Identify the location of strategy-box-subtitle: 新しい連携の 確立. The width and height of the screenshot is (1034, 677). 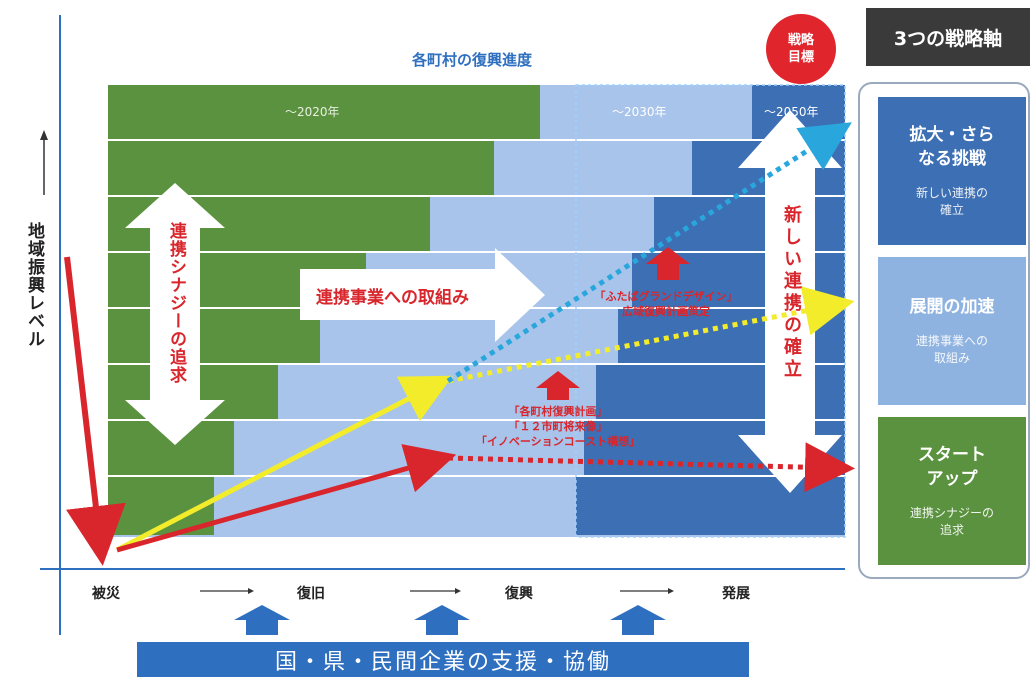
(951, 201).